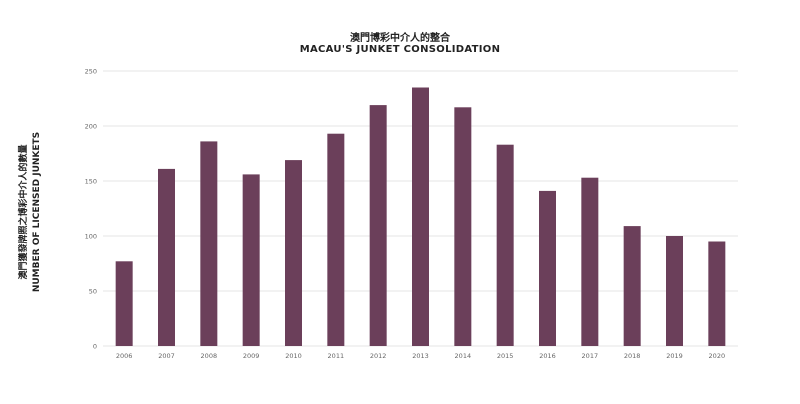 The width and height of the screenshot is (800, 404). Describe the element at coordinates (209, 356) in the screenshot. I see `x-tick-label: 2008` at that location.